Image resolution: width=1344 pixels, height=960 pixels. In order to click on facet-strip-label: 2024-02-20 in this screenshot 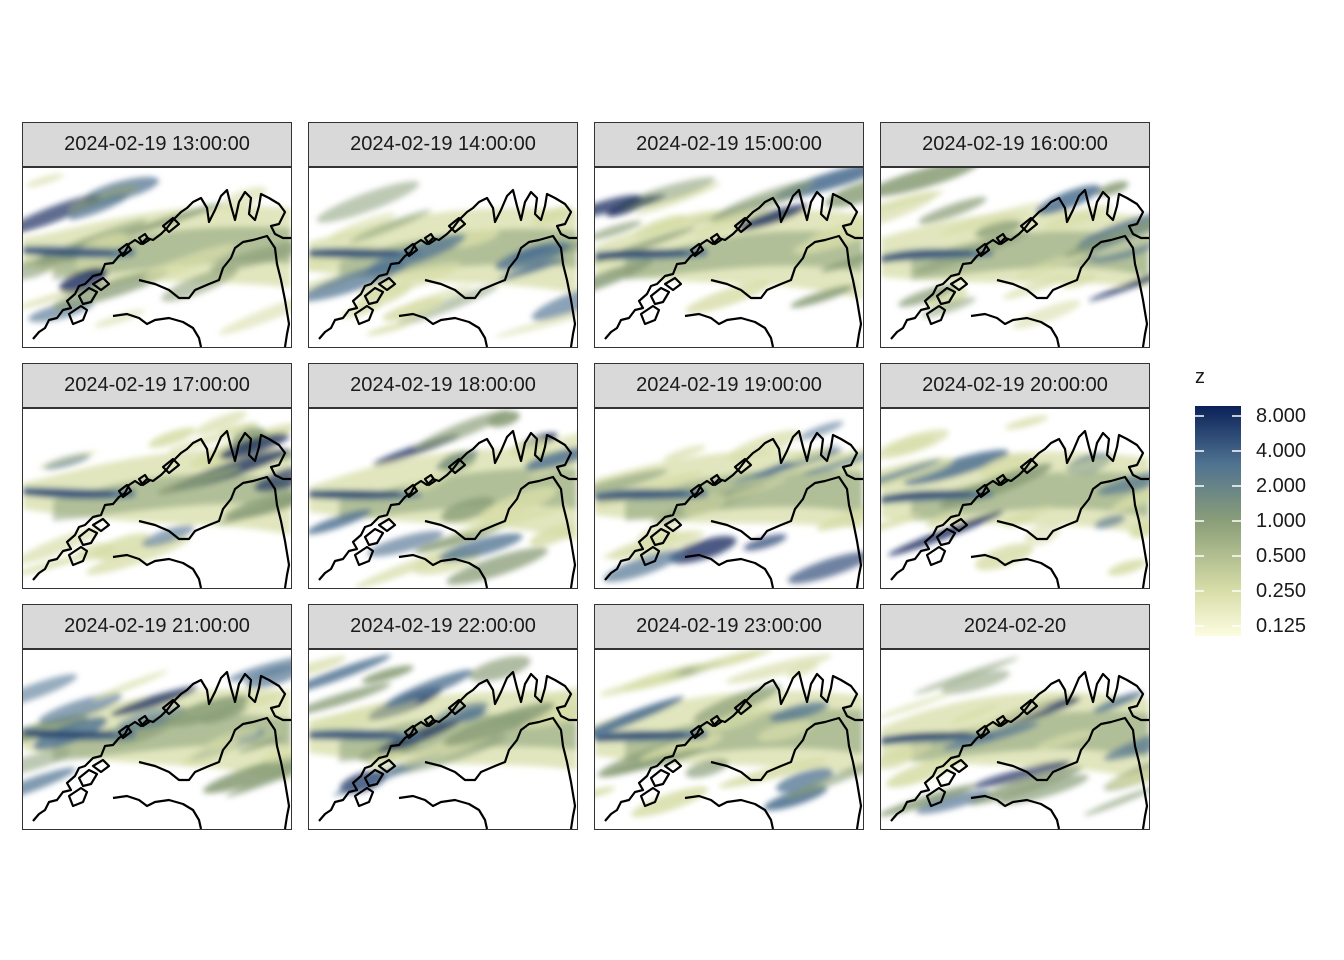, I will do `click(1015, 626)`.